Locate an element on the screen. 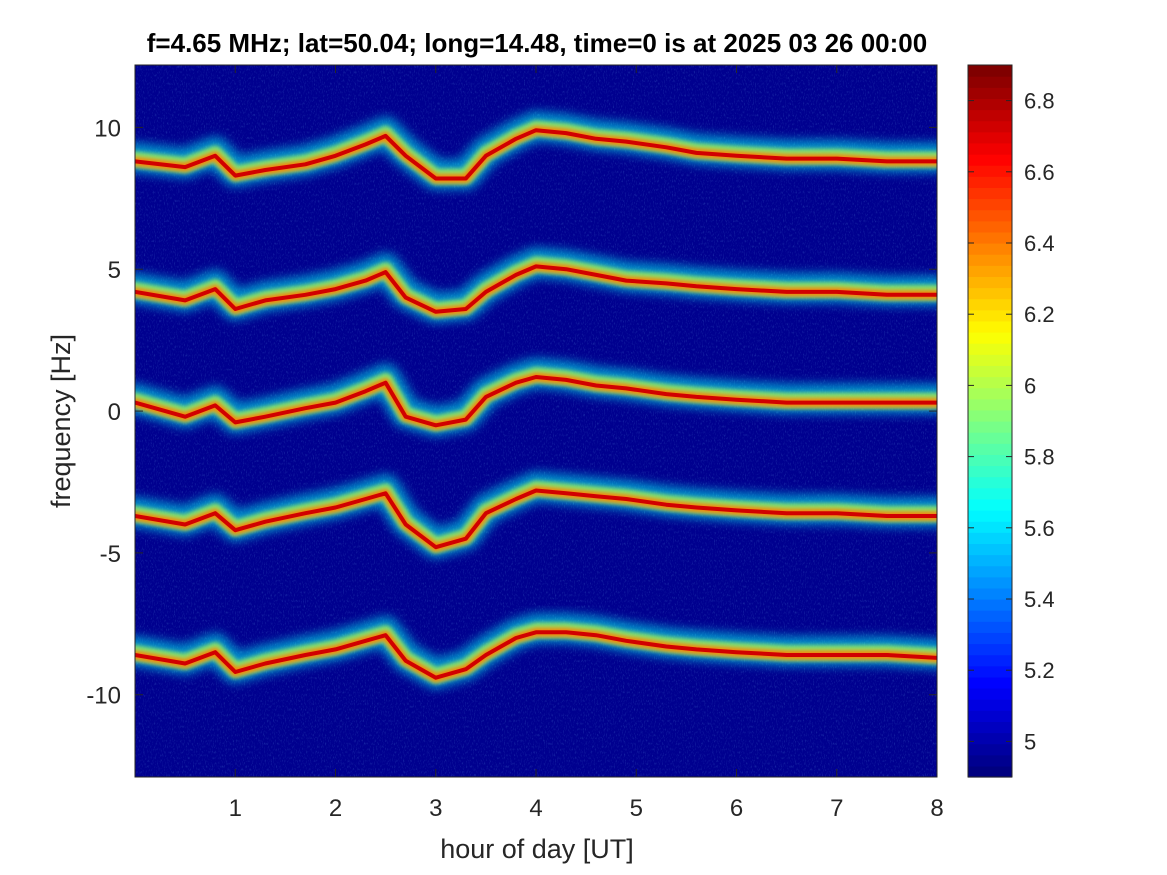 The image size is (1167, 875). colorbar-tick-label: 6.4 is located at coordinates (1039, 243).